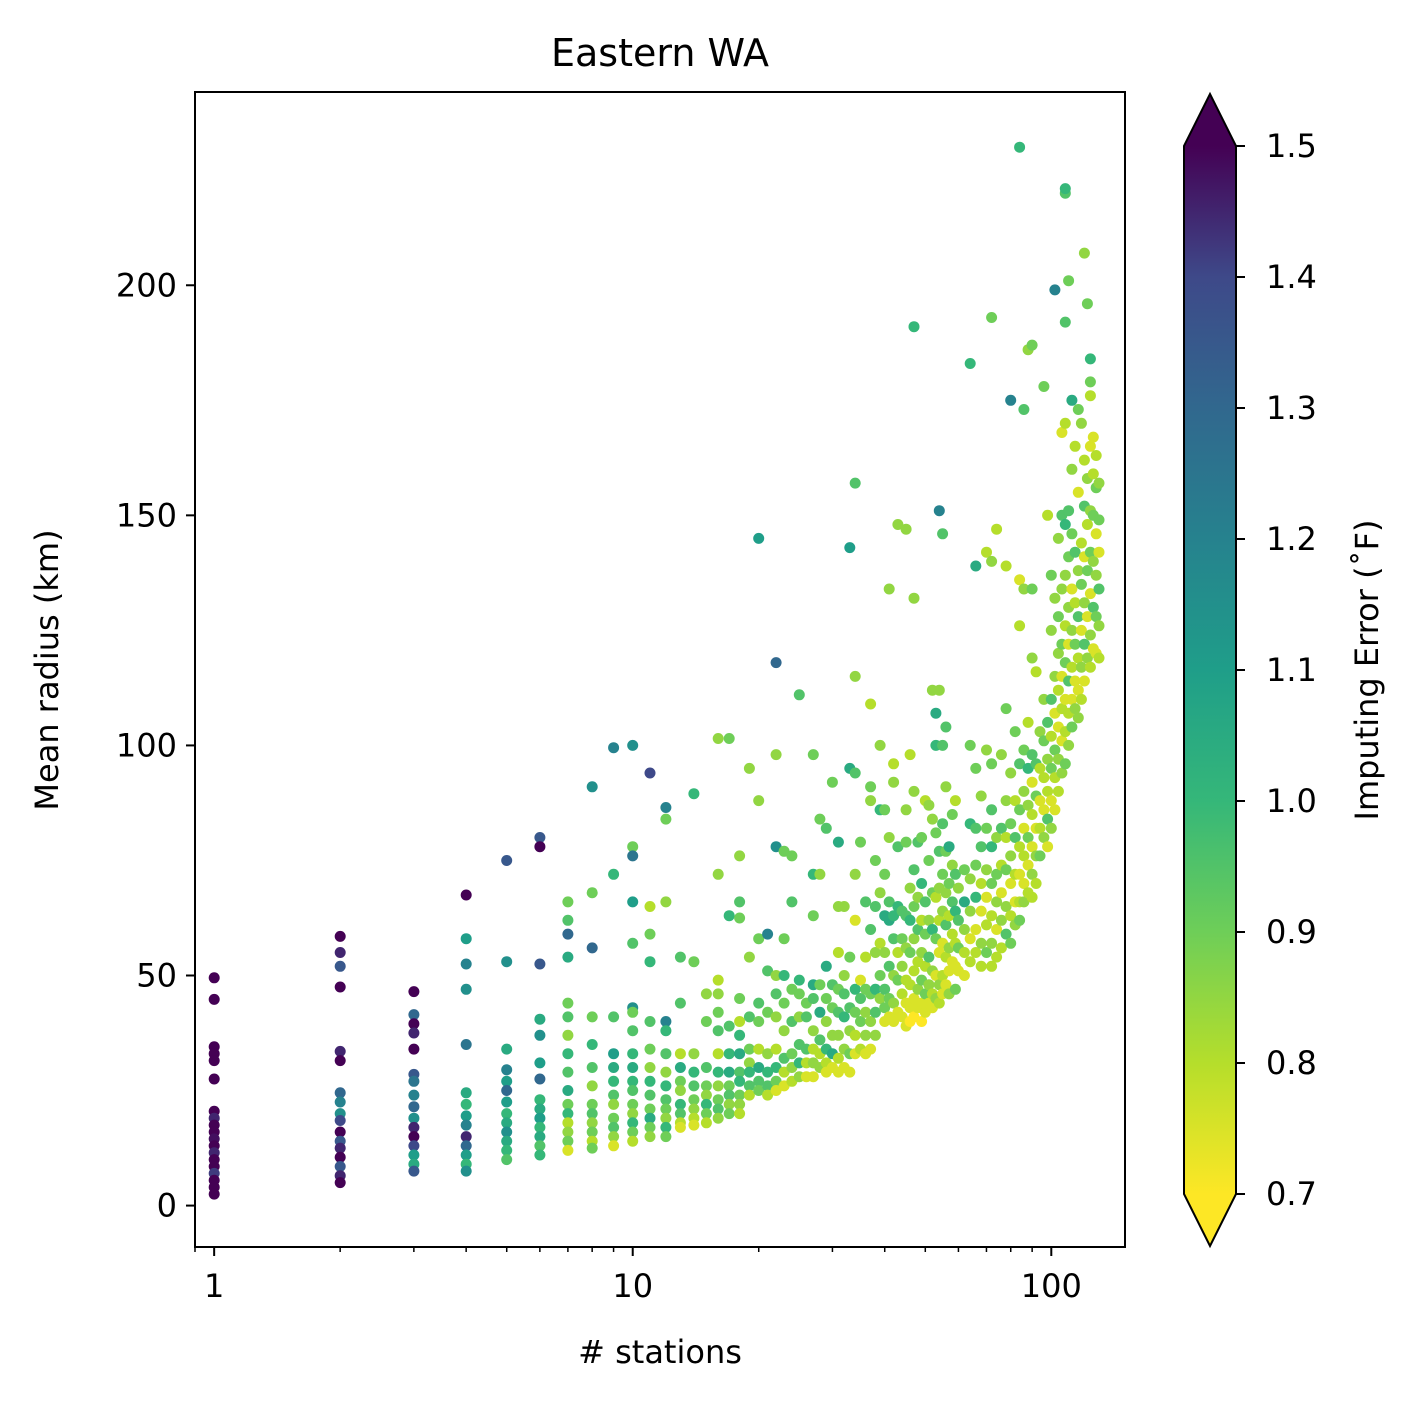 The image size is (1422, 1403). Describe the element at coordinates (1291, 932) in the screenshot. I see `colorbar-tick-label: 0.9` at that location.